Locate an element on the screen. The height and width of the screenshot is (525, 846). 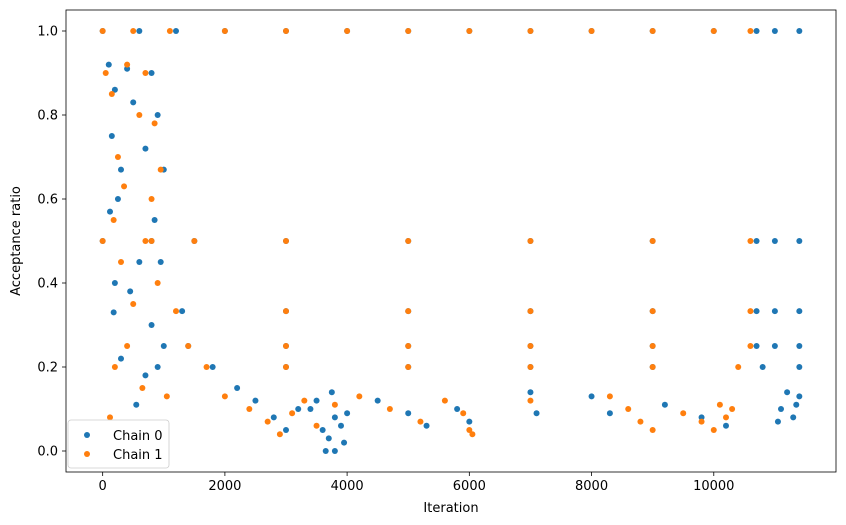
y-tick-label: 1.0 is located at coordinates (47, 32).